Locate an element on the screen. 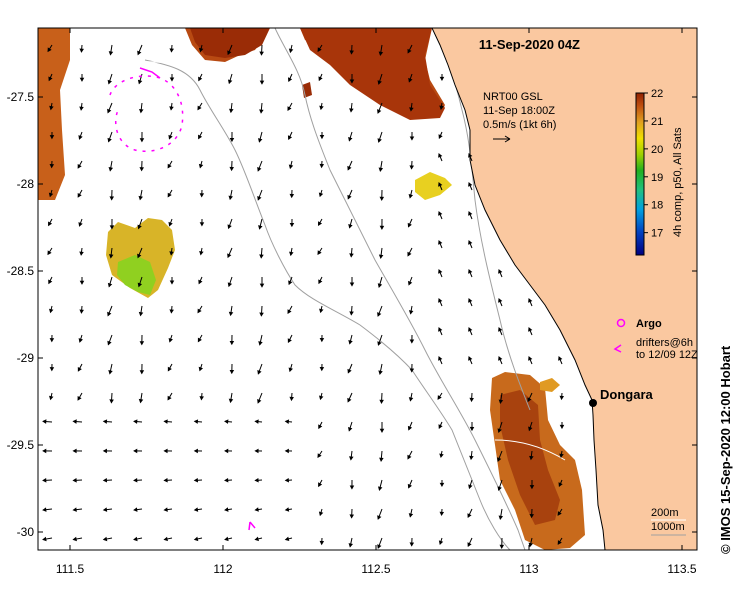 The image size is (739, 592). colorbar-label: 4h comp, p50, All Sats is located at coordinates (678, 182).